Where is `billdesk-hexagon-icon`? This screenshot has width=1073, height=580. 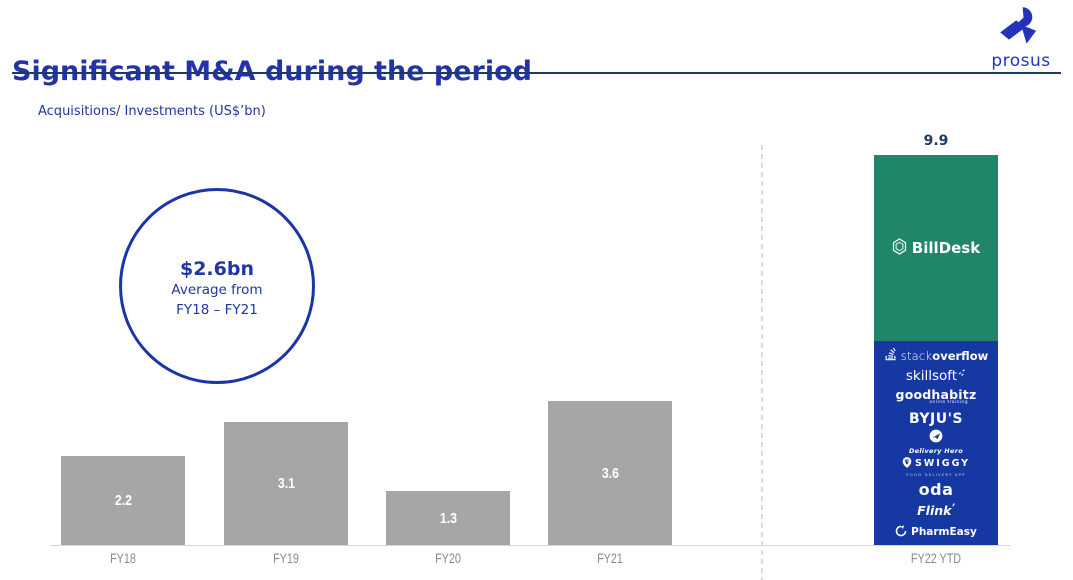 billdesk-hexagon-icon is located at coordinates (899, 248).